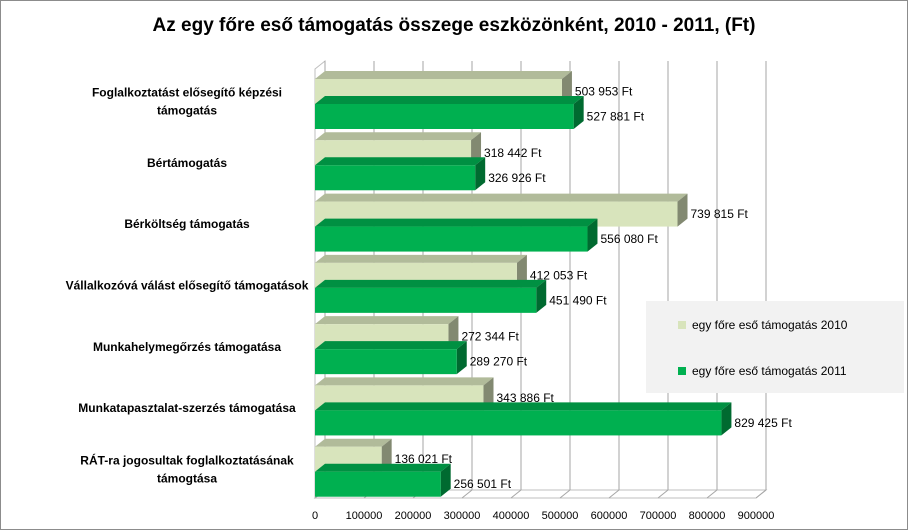 This screenshot has height=530, width=908. What do you see at coordinates (187, 408) in the screenshot?
I see `category-label: Munkatapasztalat-szerzés támogatása` at bounding box center [187, 408].